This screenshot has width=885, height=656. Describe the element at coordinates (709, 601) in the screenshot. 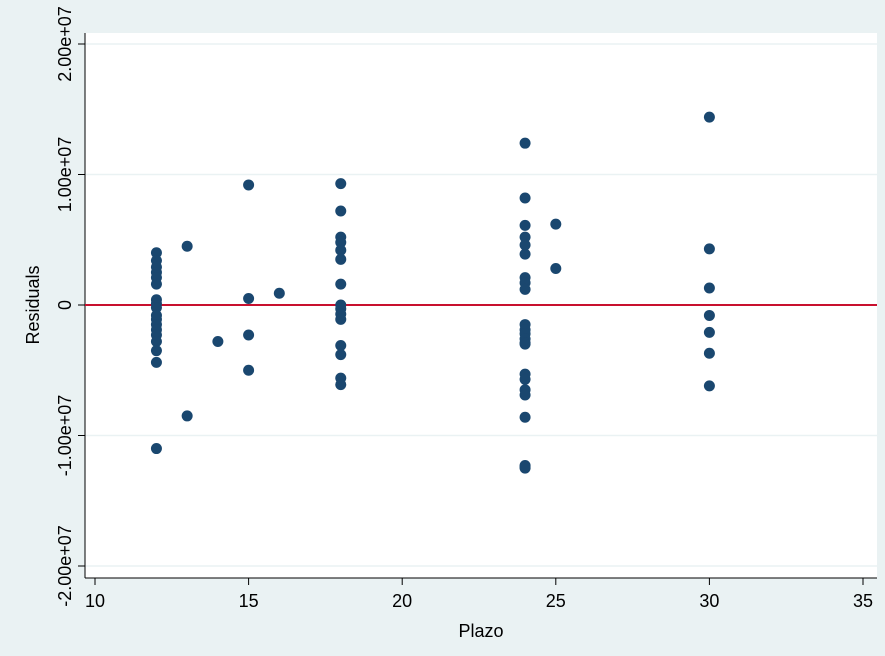

I see `x-tick-label: 30` at that location.